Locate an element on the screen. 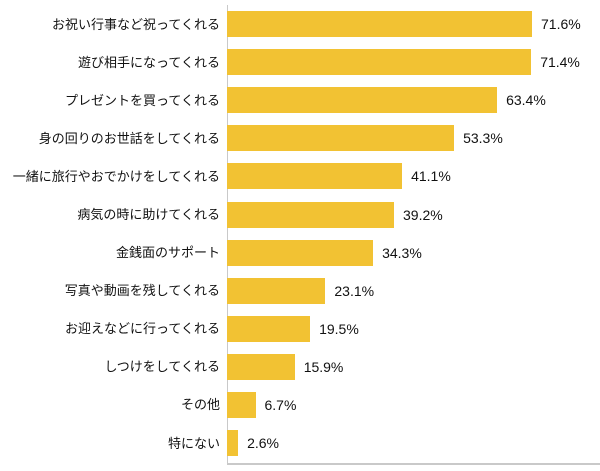  value-label: 71.4% is located at coordinates (560, 62).